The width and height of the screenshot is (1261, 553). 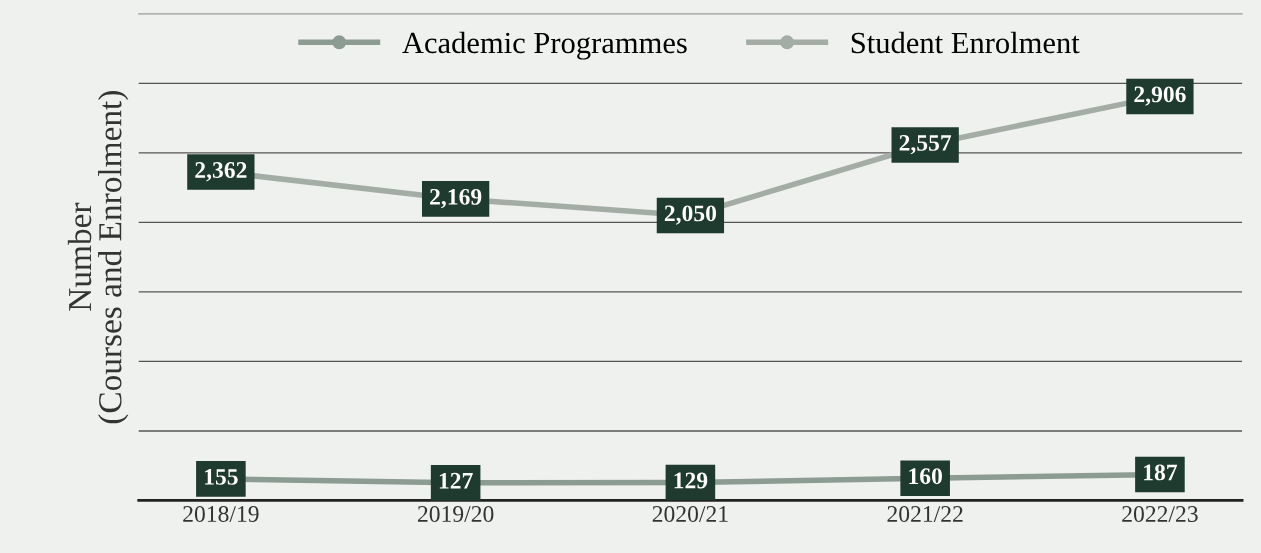 What do you see at coordinates (925, 144) in the screenshot?
I see `data-label: 2,557` at bounding box center [925, 144].